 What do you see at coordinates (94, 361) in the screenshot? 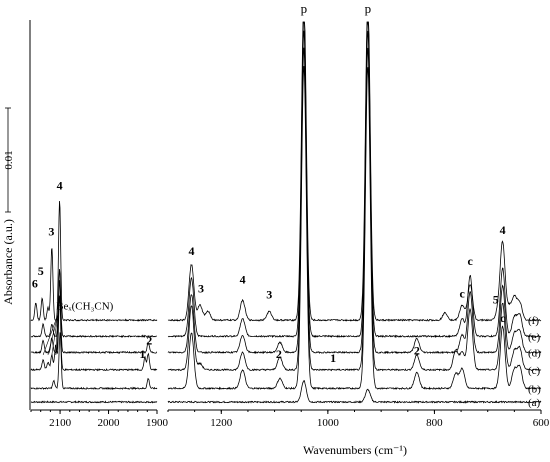
I see `trace-line-b-left` at bounding box center [94, 361].